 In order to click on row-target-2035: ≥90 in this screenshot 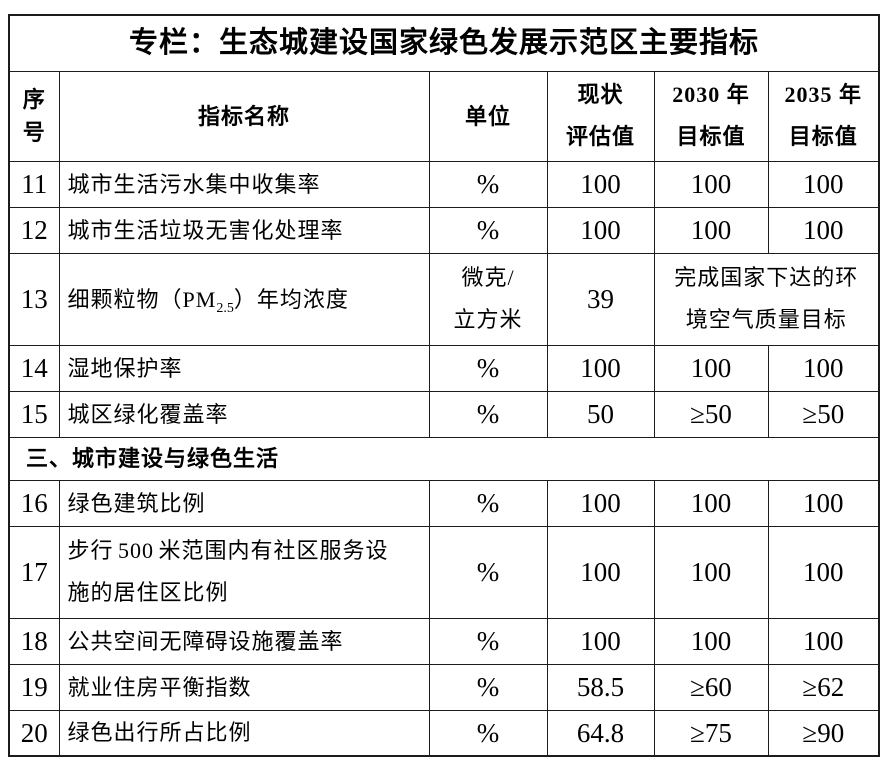, I will do `click(823, 733)`.